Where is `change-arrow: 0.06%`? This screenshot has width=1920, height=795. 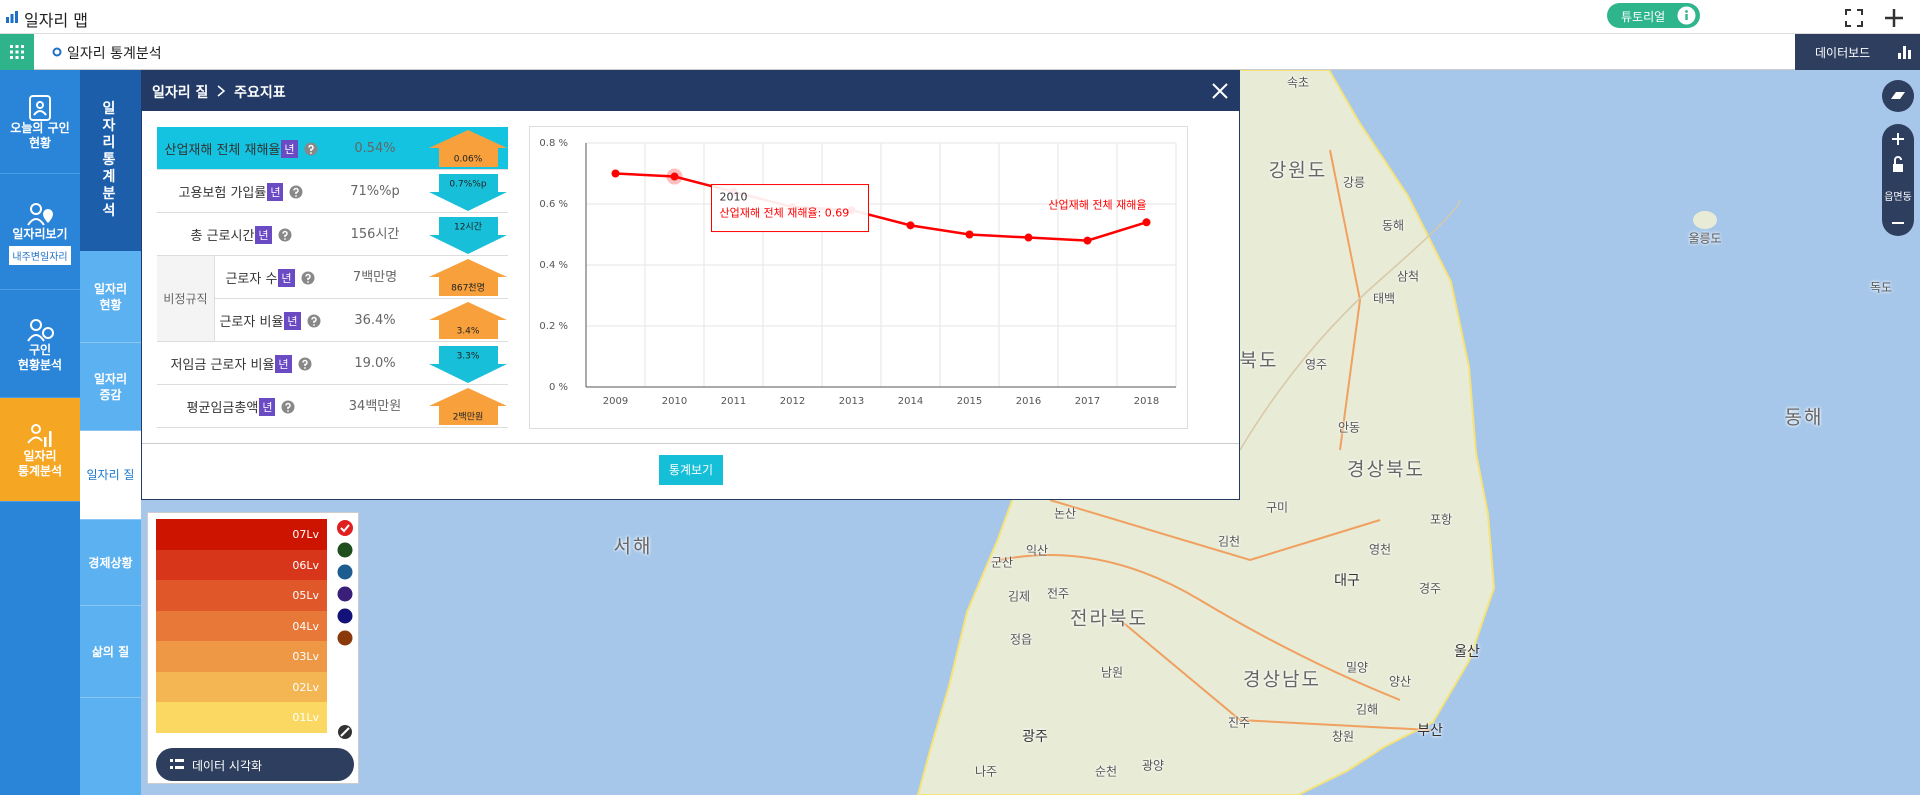 change-arrow: 0.06% is located at coordinates (468, 148).